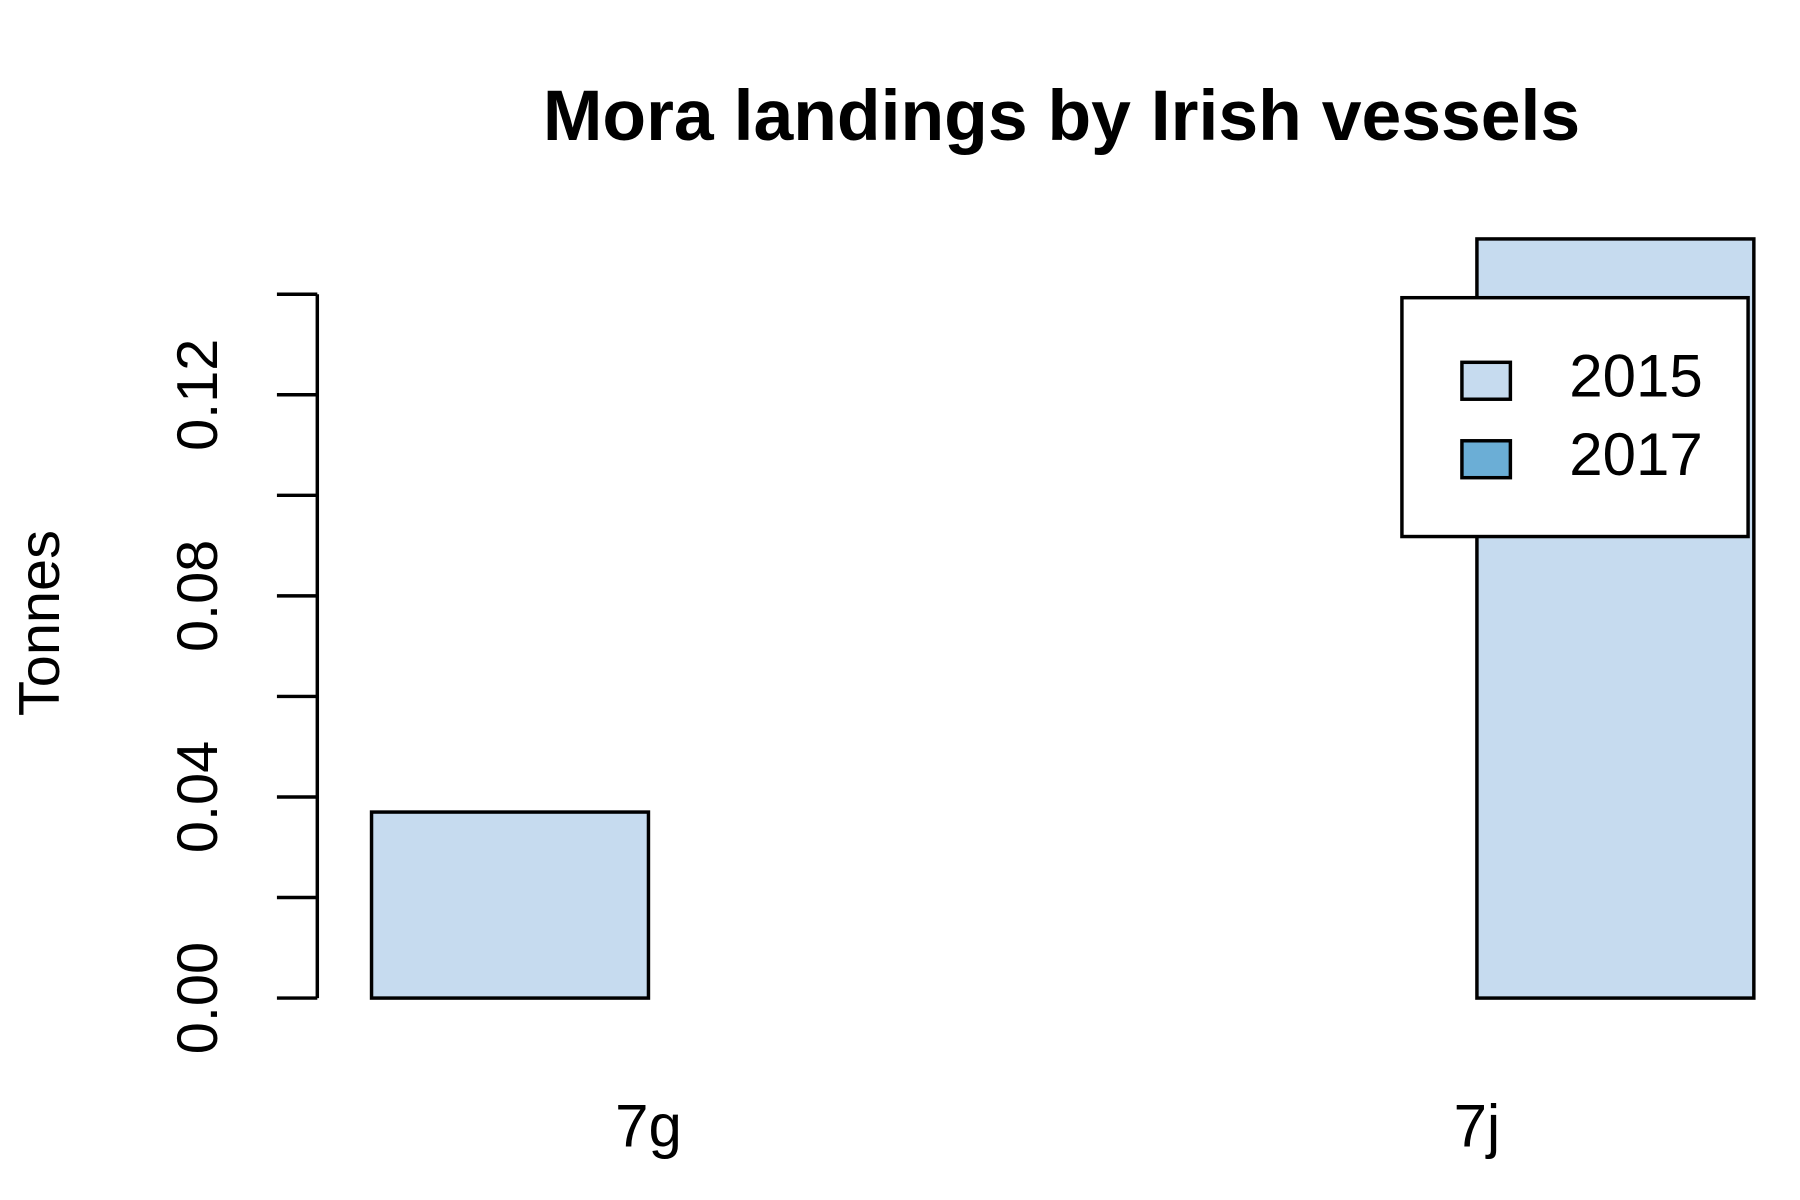 This screenshot has height=1200, width=1800. Describe the element at coordinates (40, 623) in the screenshot. I see `y-axis-label: Tonnes` at that location.